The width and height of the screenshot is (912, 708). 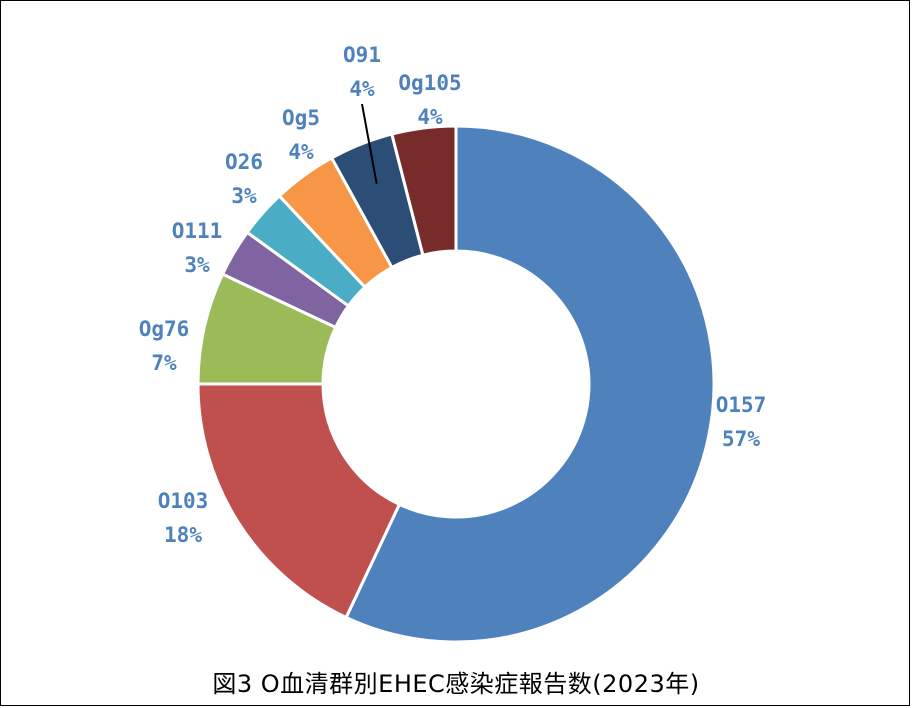 I want to click on data-label-o103: O103 18%, so click(x=183, y=518).